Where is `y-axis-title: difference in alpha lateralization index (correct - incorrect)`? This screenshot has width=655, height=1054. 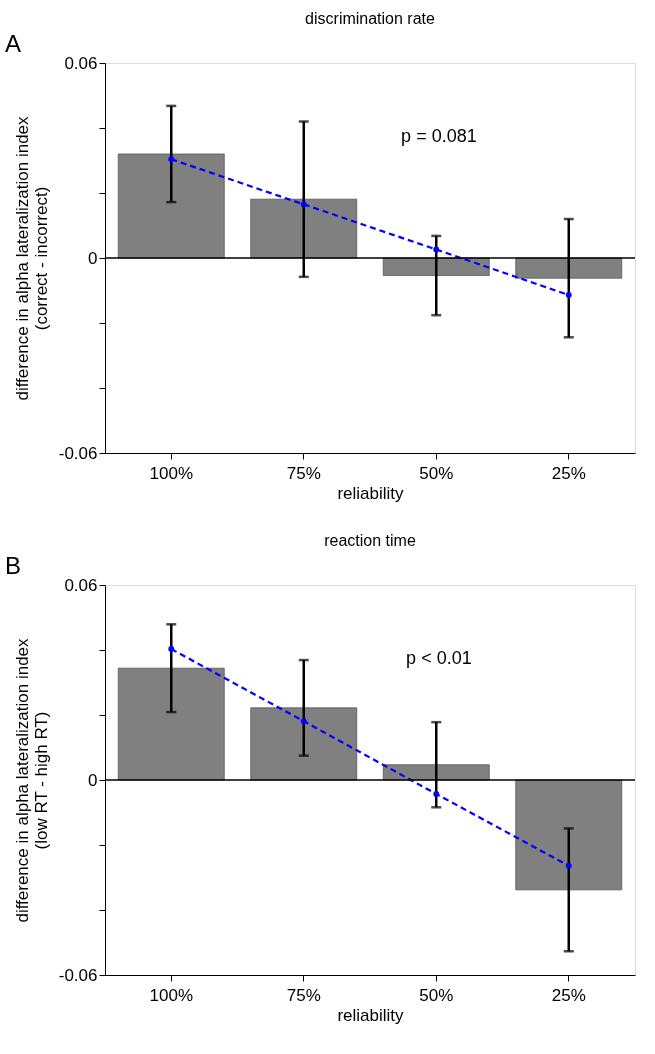
y-axis-title: difference in alpha lateralization index (correct - incorrect) is located at coordinates (31, 258).